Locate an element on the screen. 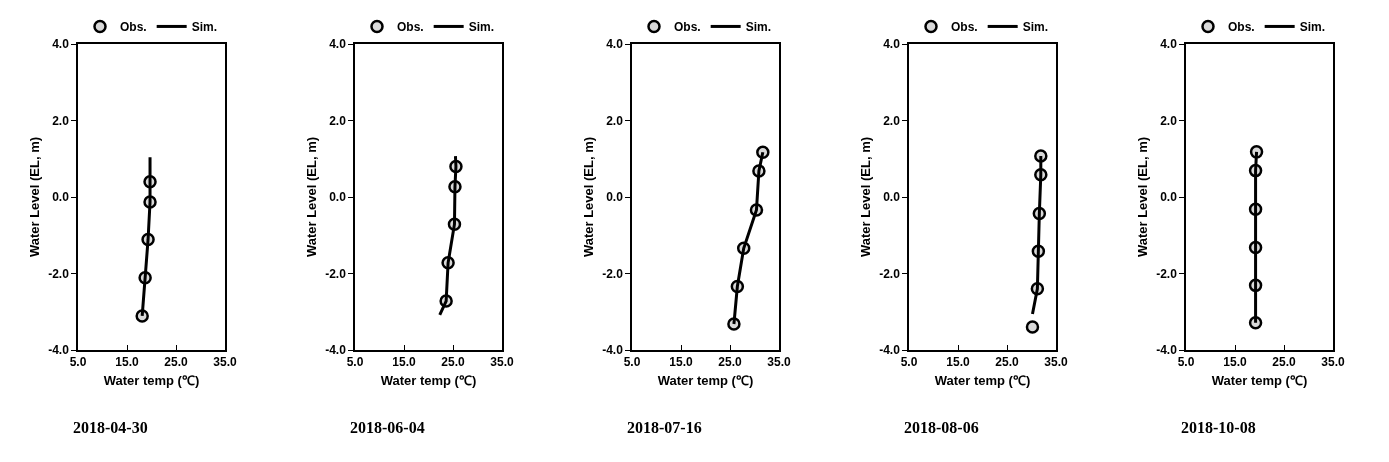 The height and width of the screenshot is (462, 1389). text: 2018-06-04 is located at coordinates (387, 427).